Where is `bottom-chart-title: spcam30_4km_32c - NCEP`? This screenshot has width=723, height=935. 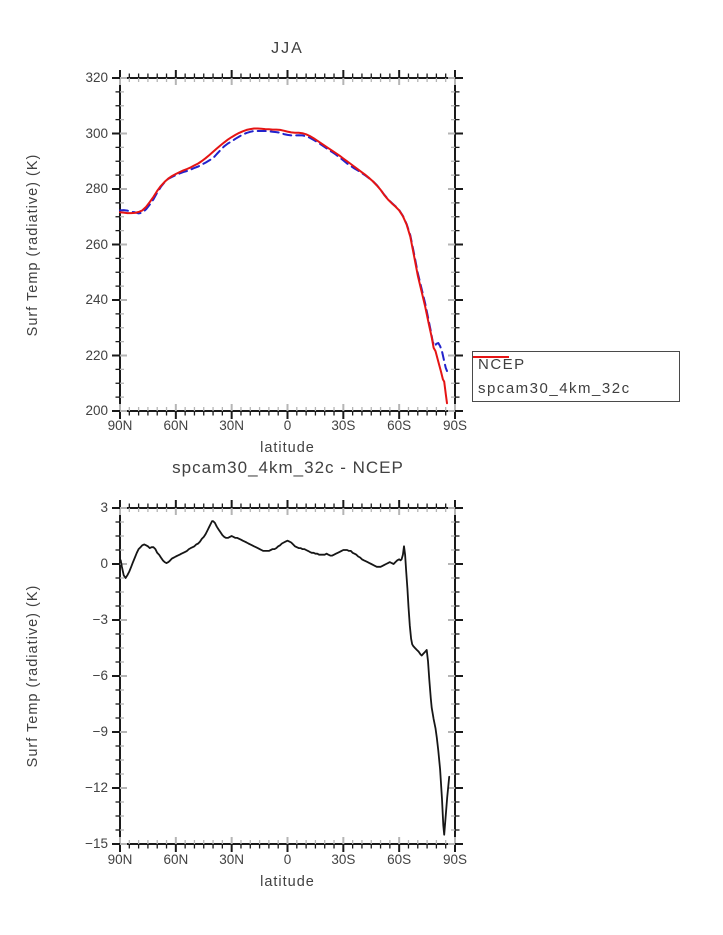
bottom-chart-title: spcam30_4km_32c - NCEP is located at coordinates (288, 467).